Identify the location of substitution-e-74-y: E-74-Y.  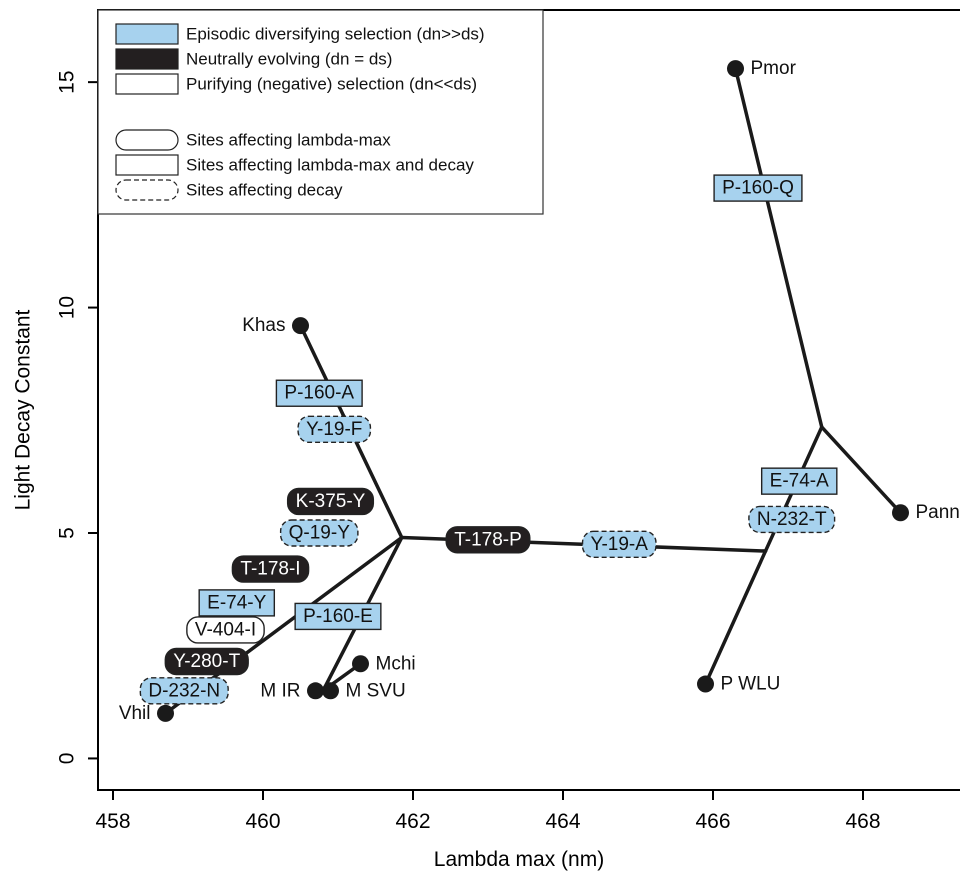
(237, 603).